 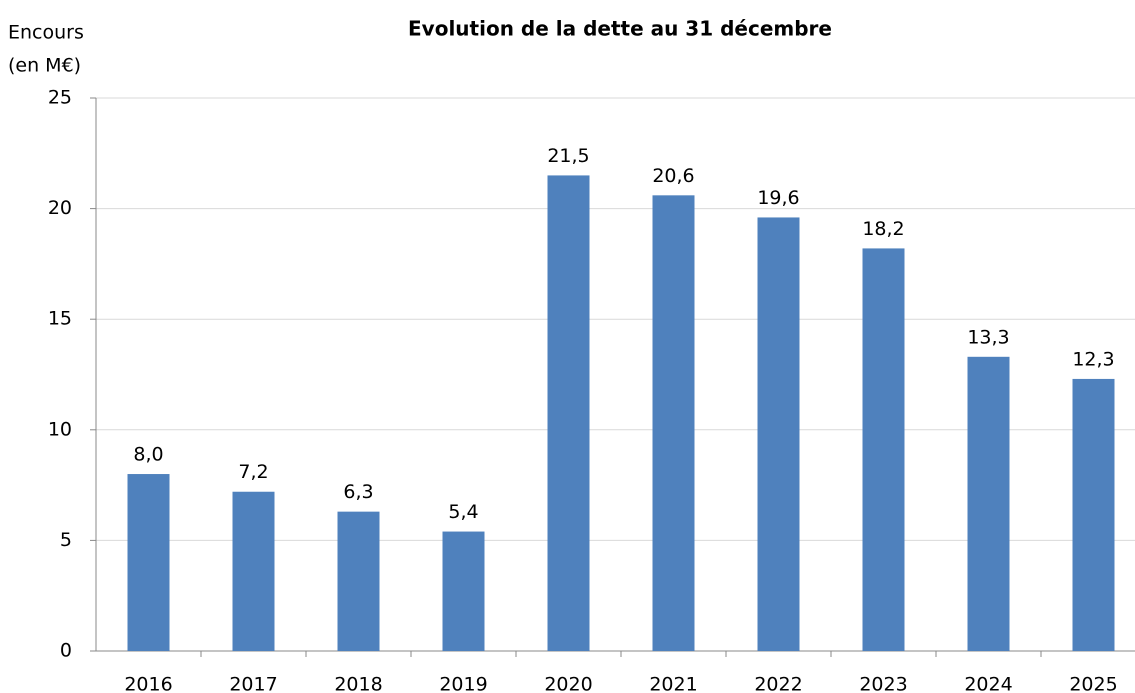 I want to click on x-tick-label: 2017, so click(x=253, y=683).